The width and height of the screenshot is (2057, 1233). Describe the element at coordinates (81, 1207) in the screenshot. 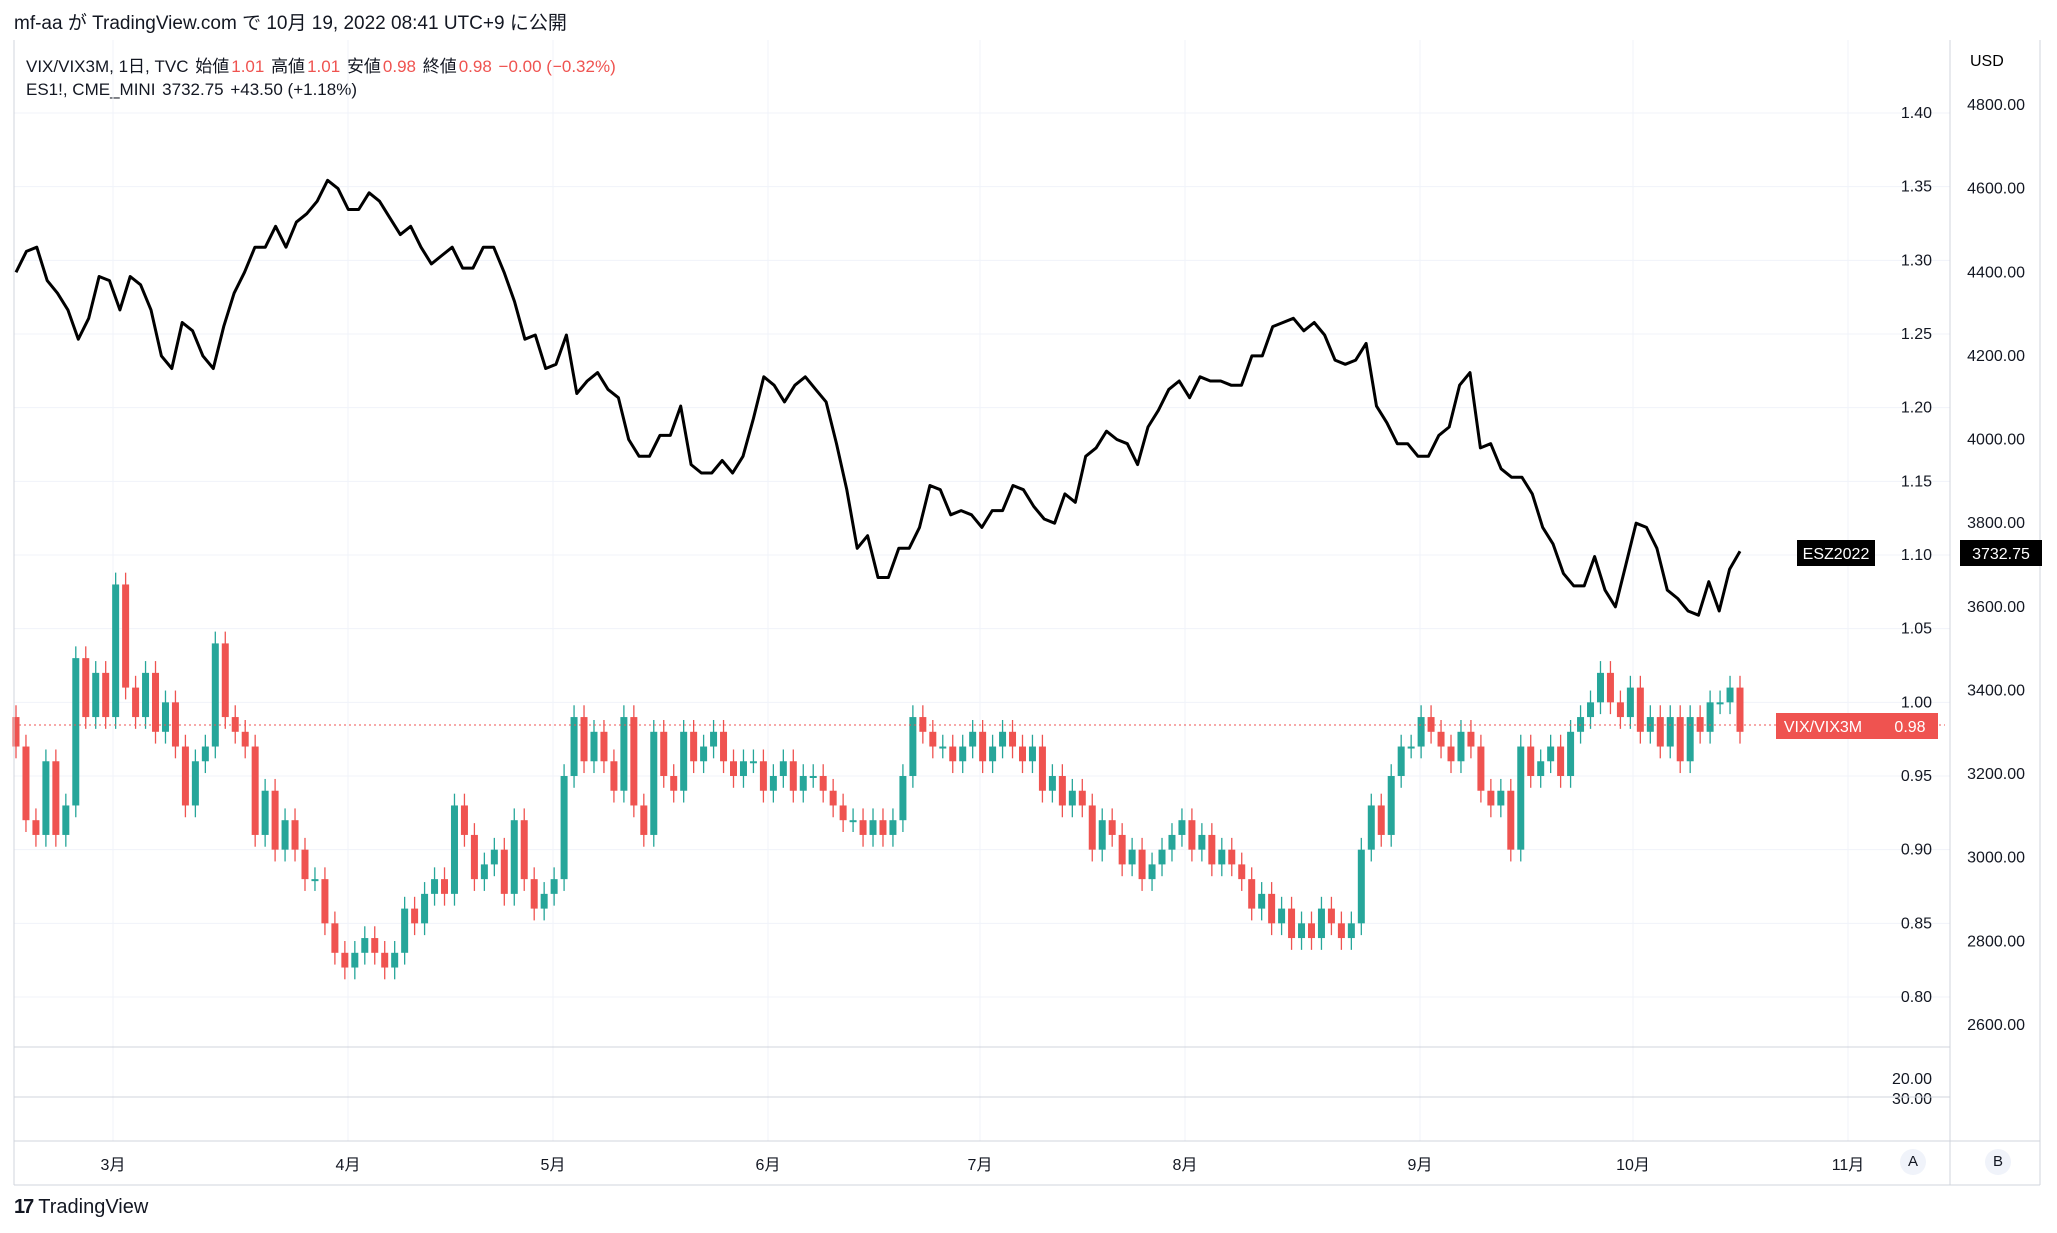

I see `tradingview-logo: 17 TradingView` at that location.